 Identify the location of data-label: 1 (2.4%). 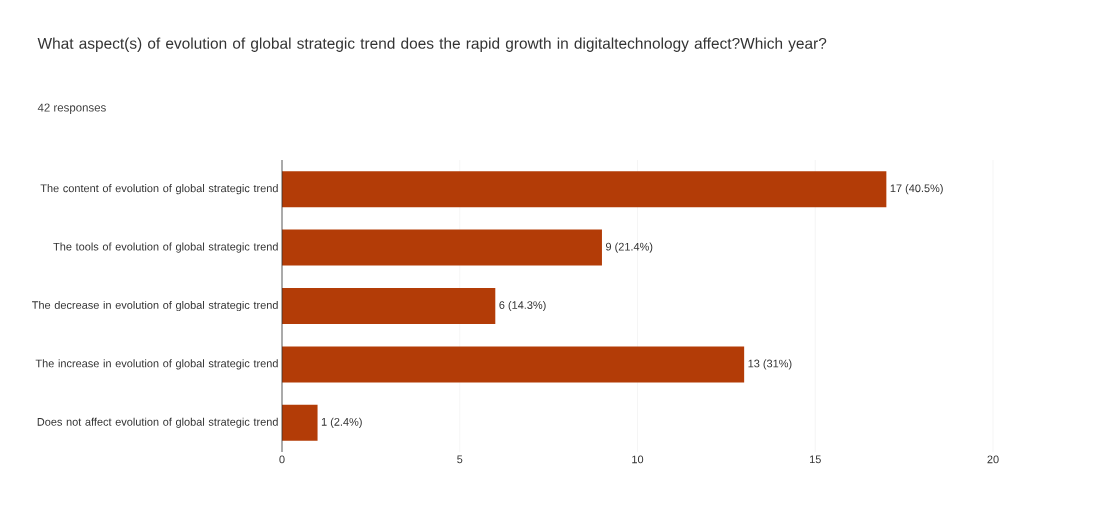
(341, 422).